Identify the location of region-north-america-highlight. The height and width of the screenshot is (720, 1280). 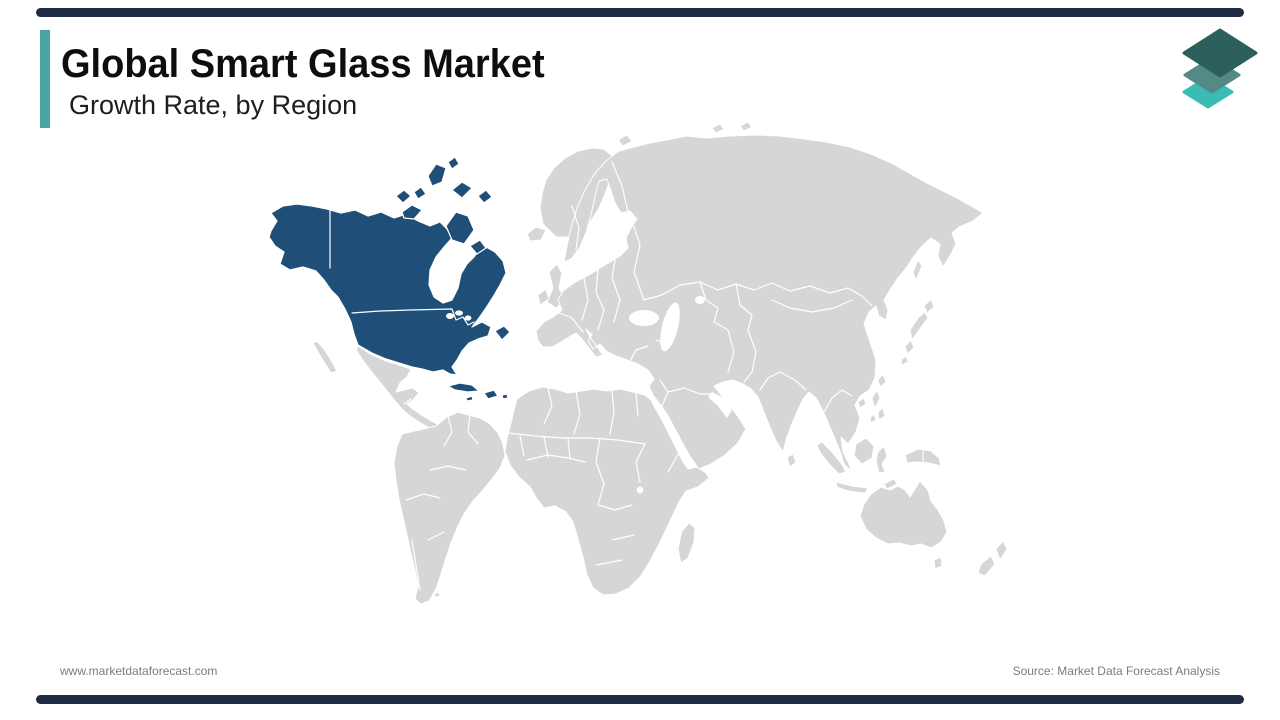
(389, 279).